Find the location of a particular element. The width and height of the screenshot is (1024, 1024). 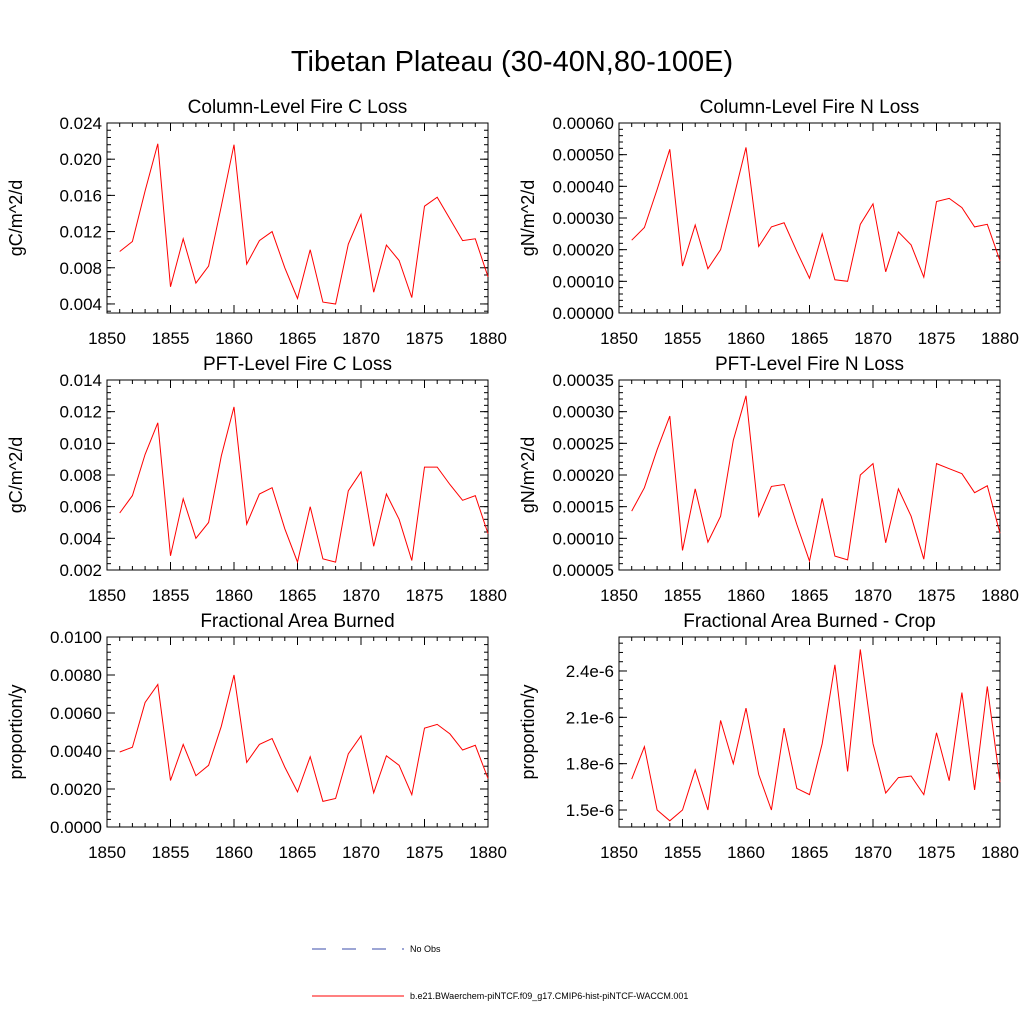

y-tick-label: 0.00060 is located at coordinates (583, 123).